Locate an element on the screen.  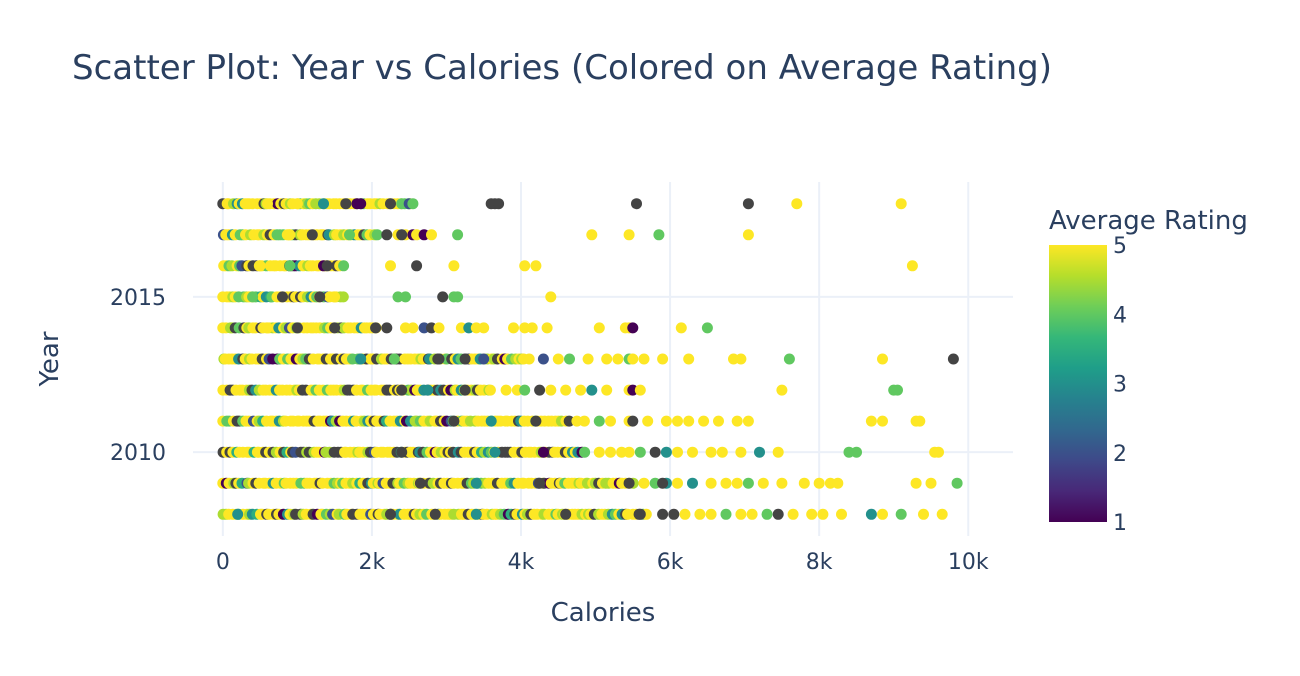
colorbar-gradient is located at coordinates (1078, 383).